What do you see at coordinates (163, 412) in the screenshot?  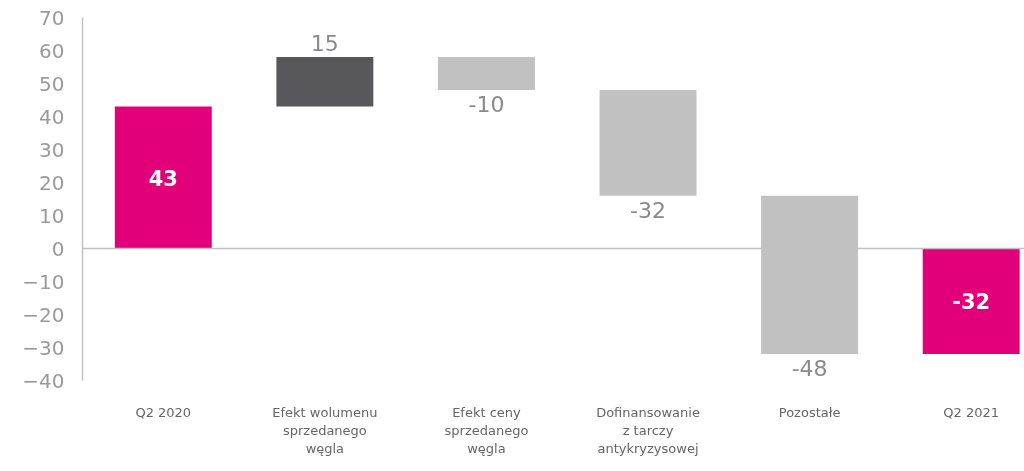 I see `x-tick-label: Q2 2020` at bounding box center [163, 412].